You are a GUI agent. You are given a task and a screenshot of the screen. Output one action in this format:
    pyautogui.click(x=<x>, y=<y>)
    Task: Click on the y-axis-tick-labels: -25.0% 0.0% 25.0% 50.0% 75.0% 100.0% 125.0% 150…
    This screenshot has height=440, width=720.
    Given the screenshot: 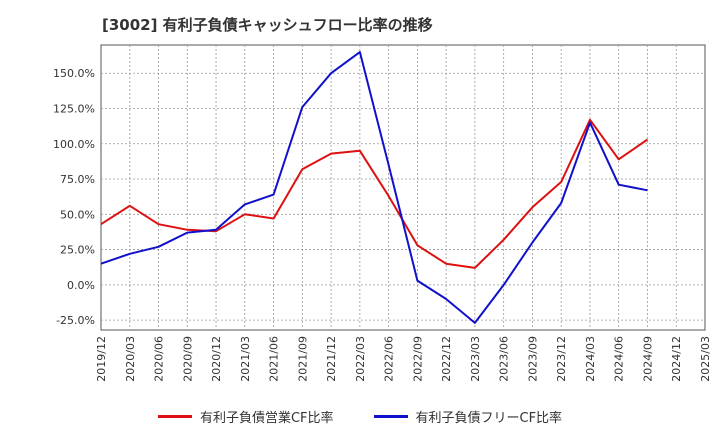 What is the action you would take?
    pyautogui.click(x=74, y=197)
    